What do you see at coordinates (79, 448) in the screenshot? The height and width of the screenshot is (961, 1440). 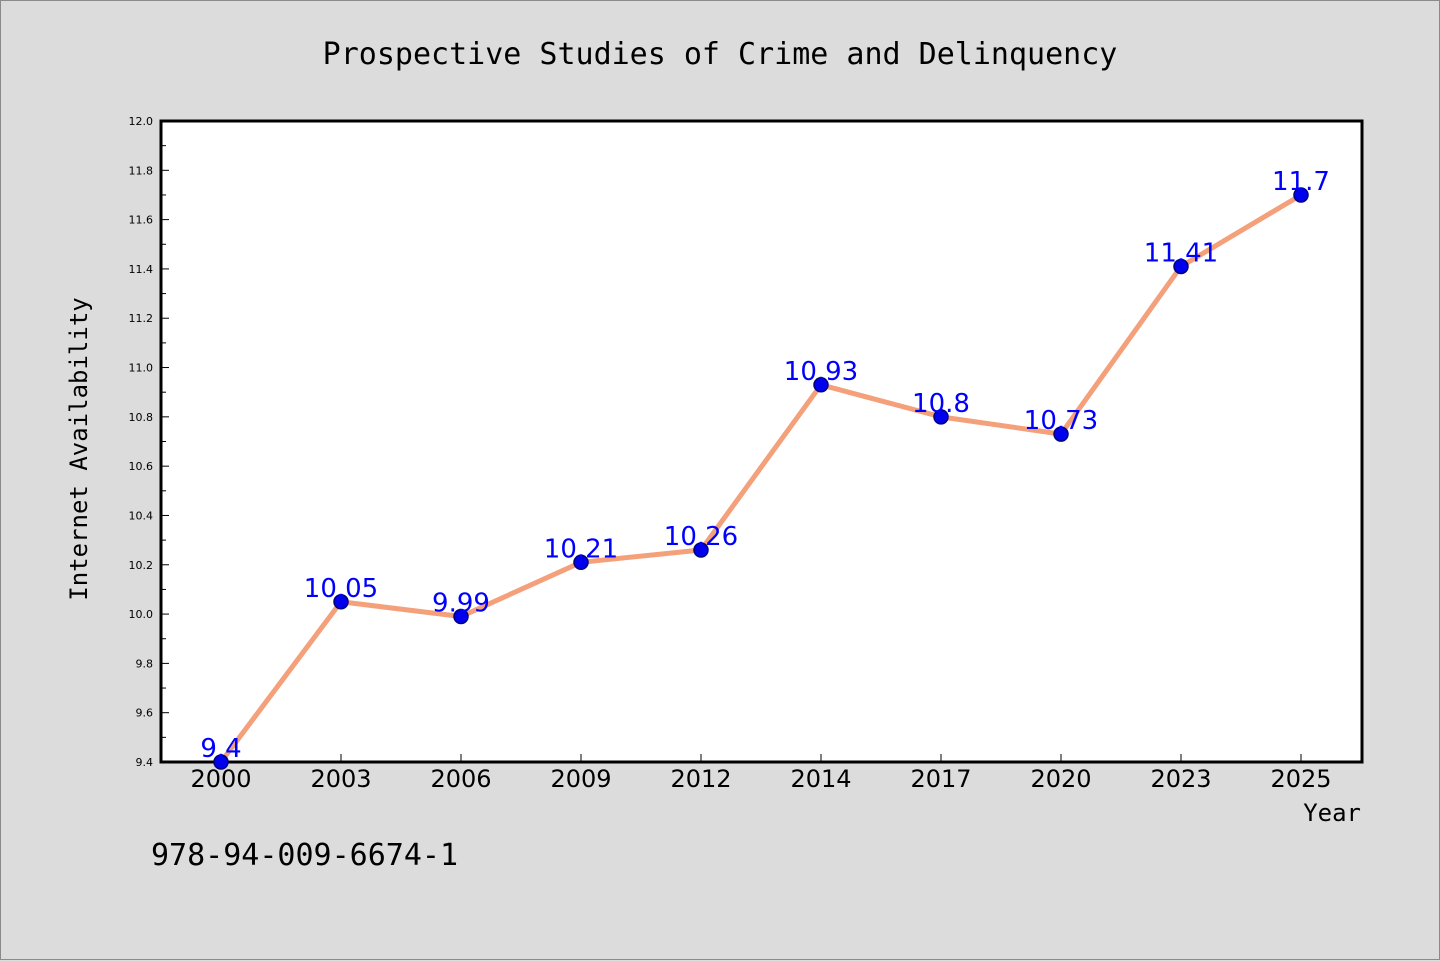 I see `y-axis-label: Internet Availability` at bounding box center [79, 448].